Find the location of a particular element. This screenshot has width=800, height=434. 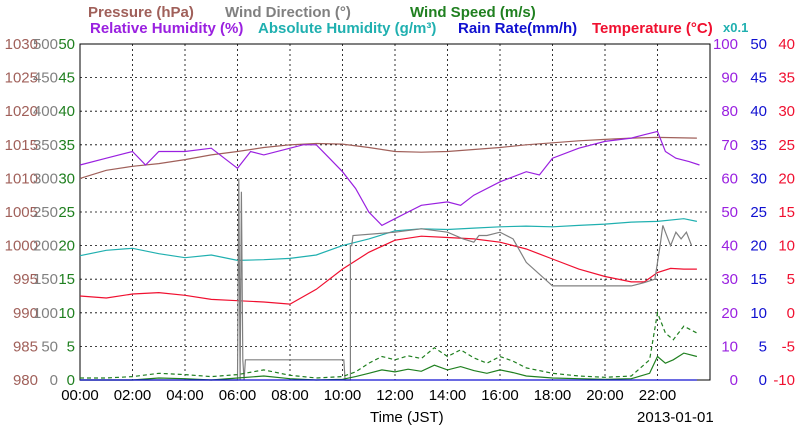

x-tick-label: 06:00 is located at coordinates (238, 395).